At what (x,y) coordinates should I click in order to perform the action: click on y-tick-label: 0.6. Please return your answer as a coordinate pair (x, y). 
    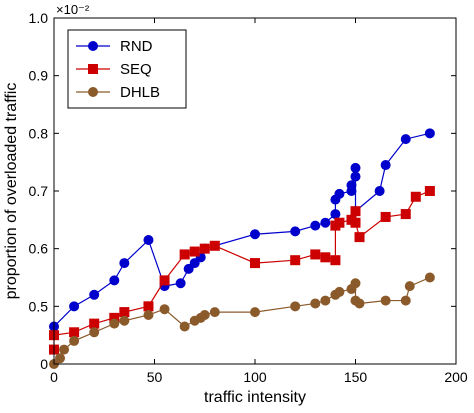
    Looking at the image, I should click on (39, 249).